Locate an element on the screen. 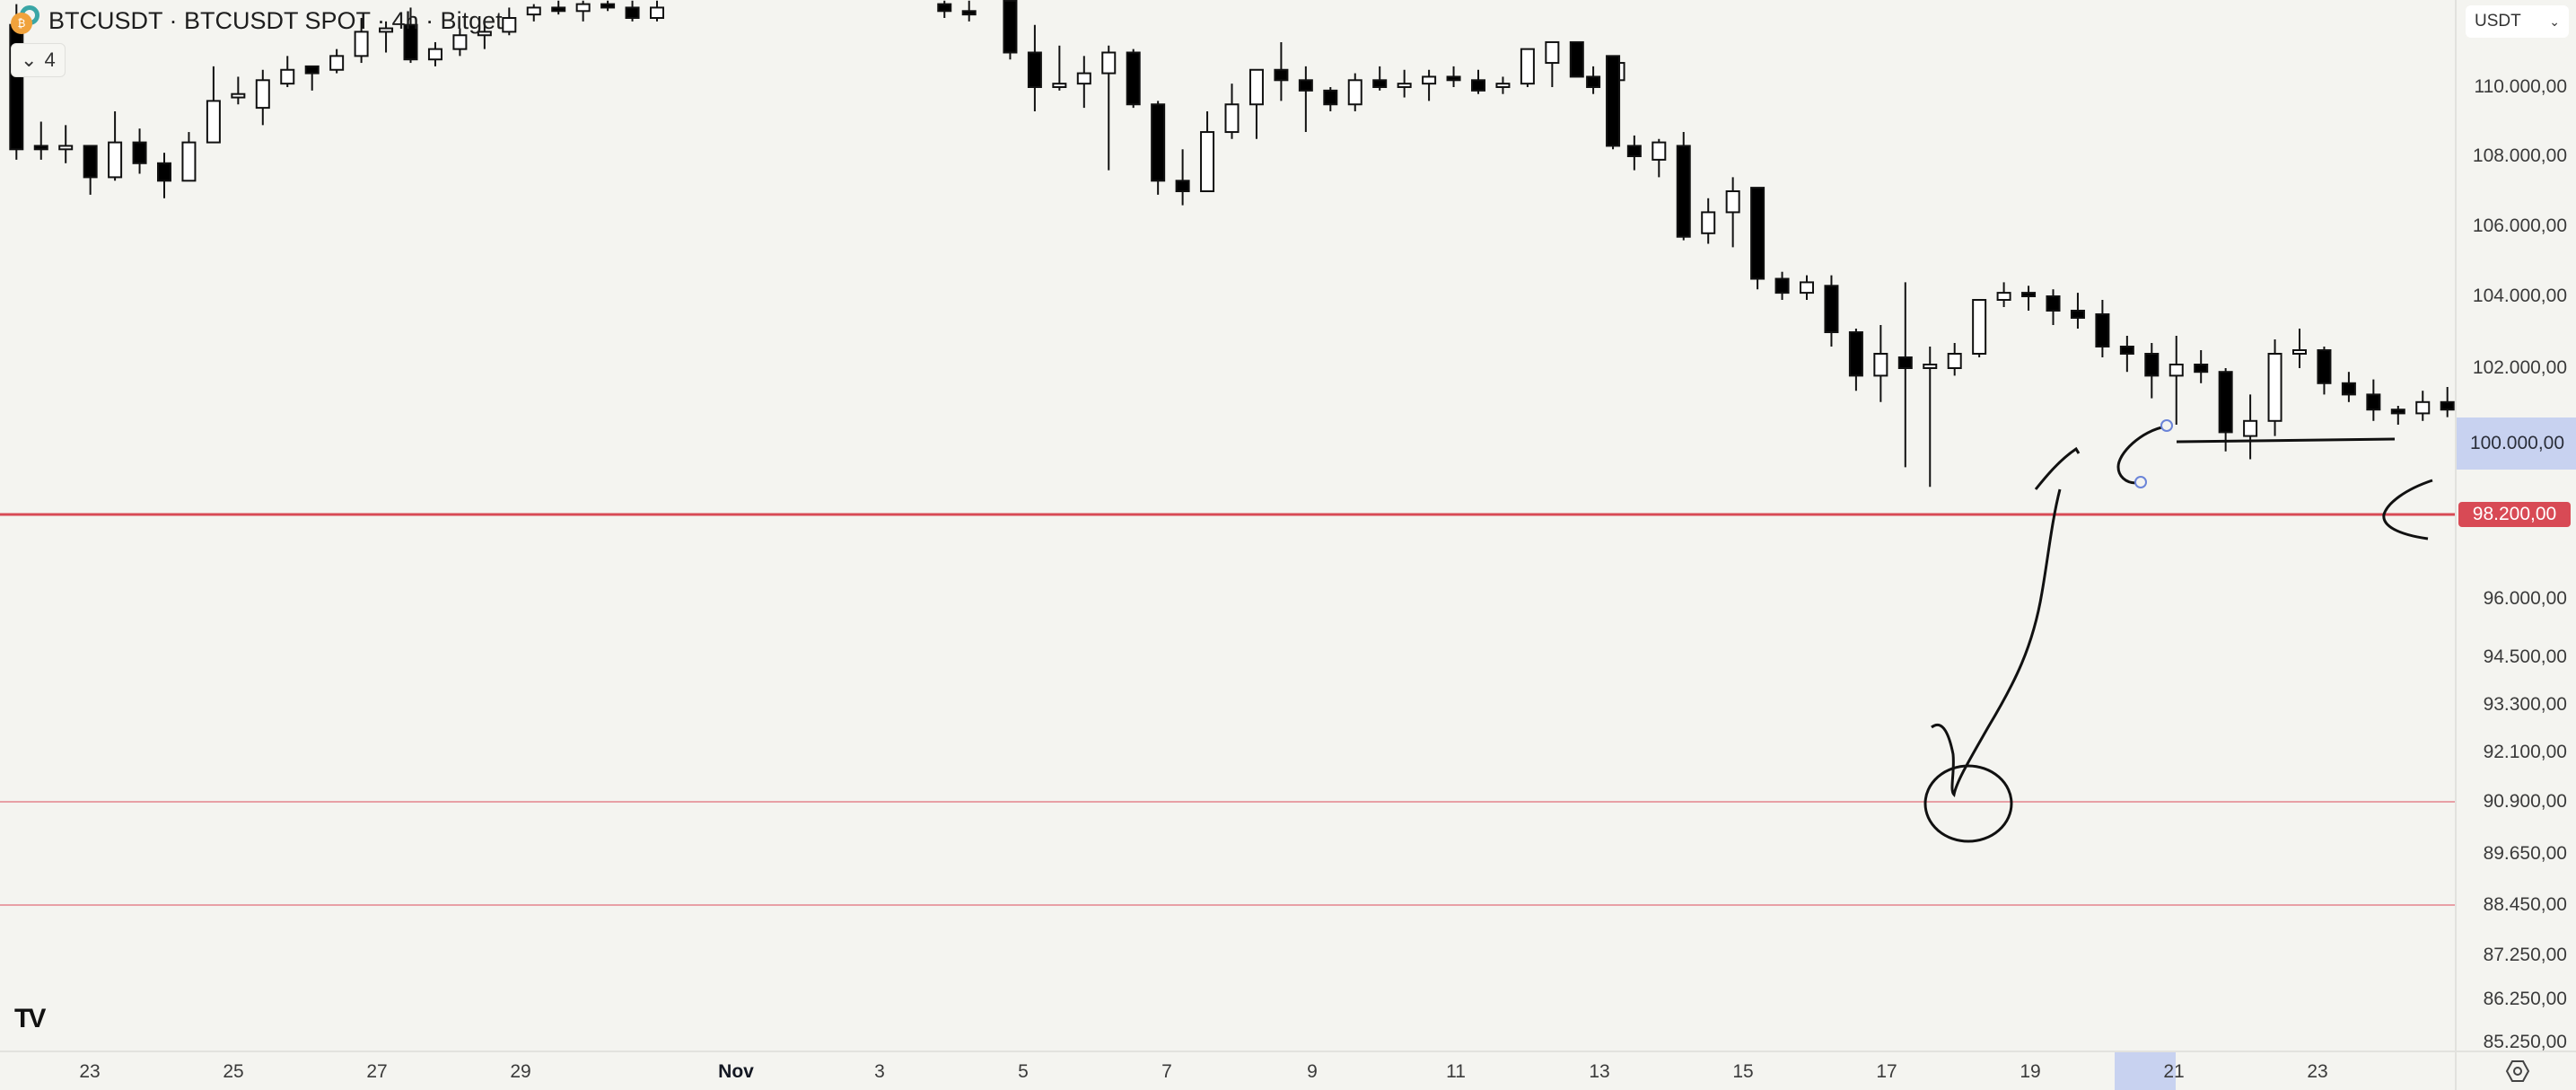  price-tick-label: 102.000,00 is located at coordinates (2519, 367).